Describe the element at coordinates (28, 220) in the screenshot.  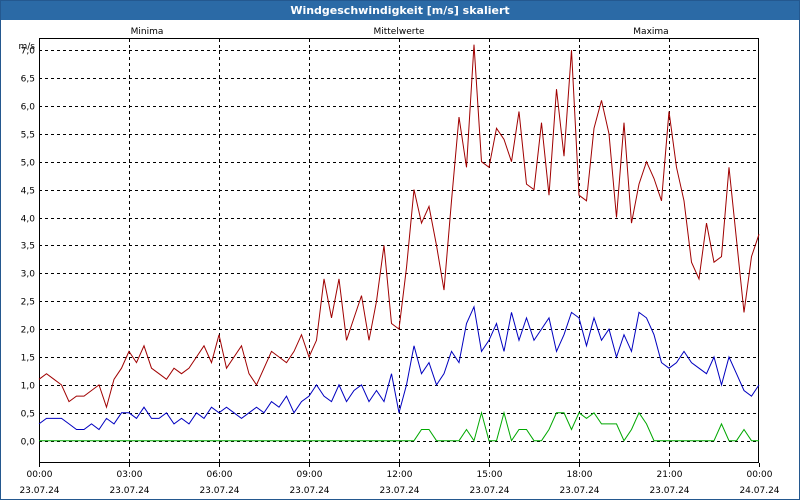
I see `y-tick-label: 4,0` at that location.